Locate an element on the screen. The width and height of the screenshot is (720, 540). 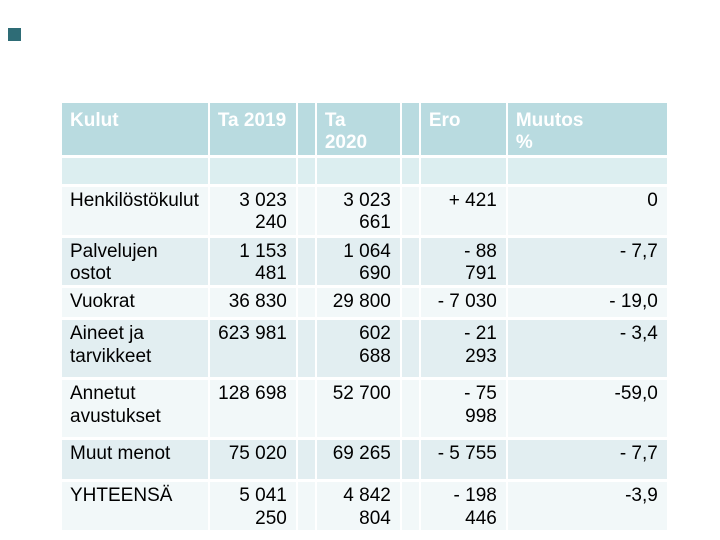
cell-label: Vuokrat is located at coordinates (135, 303).